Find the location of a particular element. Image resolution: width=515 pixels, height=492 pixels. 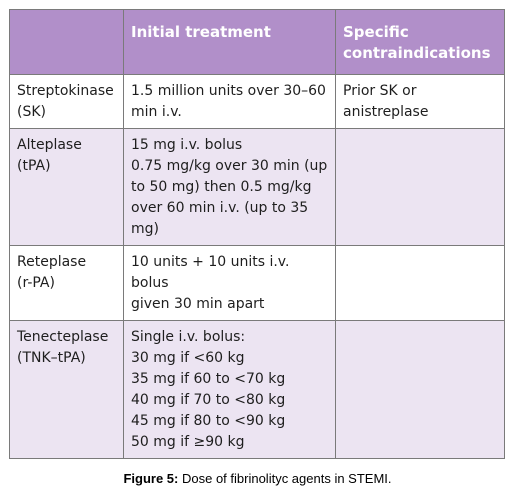

header-initial-treatment: Initial treatment is located at coordinates (229, 42).